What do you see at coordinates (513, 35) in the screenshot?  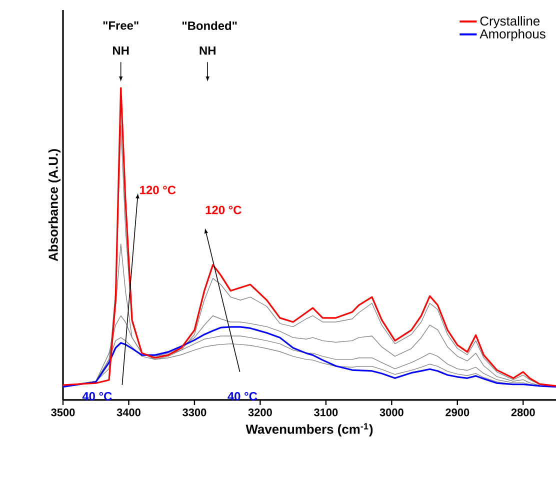 I see `legend-label: Amorphous` at bounding box center [513, 35].